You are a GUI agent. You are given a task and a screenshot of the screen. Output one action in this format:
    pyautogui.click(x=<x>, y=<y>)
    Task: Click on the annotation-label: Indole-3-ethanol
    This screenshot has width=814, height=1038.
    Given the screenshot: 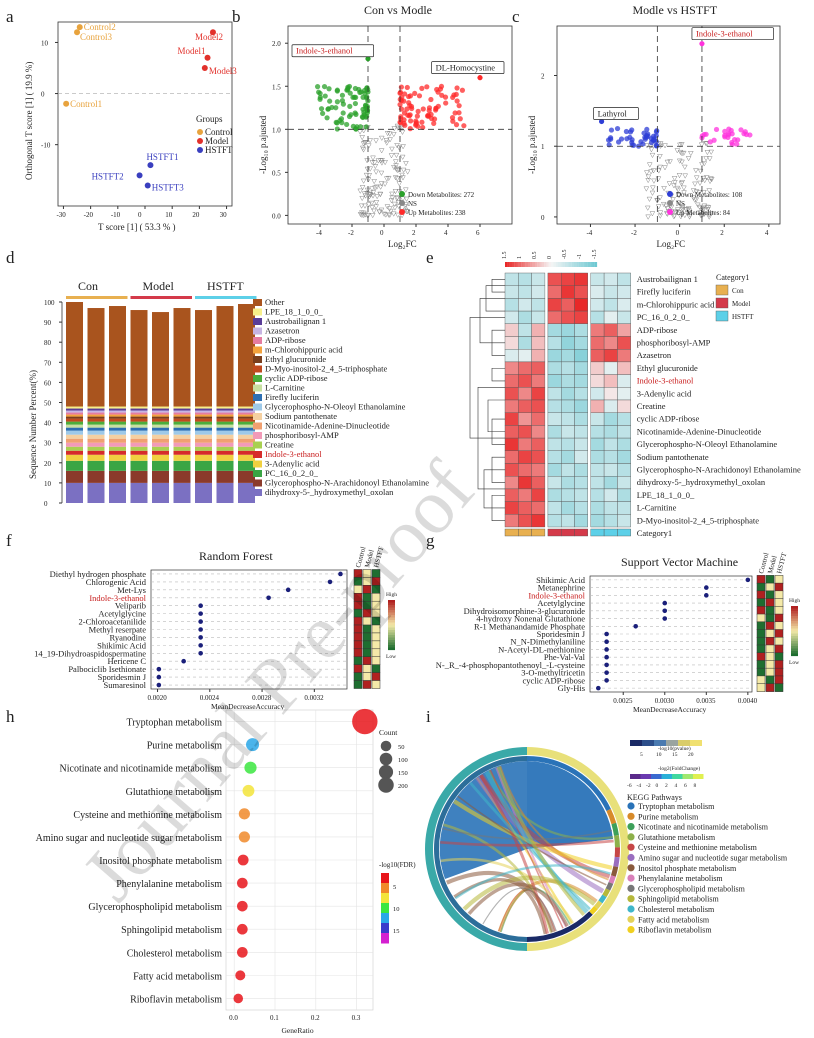 What is the action you would take?
    pyautogui.click(x=724, y=34)
    